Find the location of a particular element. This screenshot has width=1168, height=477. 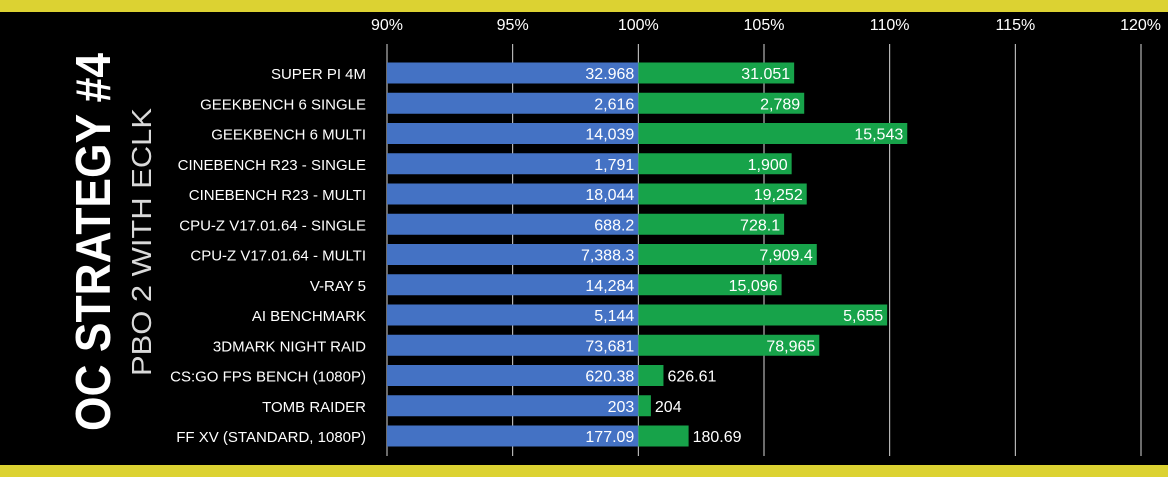

x-tick-label: 115% is located at coordinates (1015, 25).